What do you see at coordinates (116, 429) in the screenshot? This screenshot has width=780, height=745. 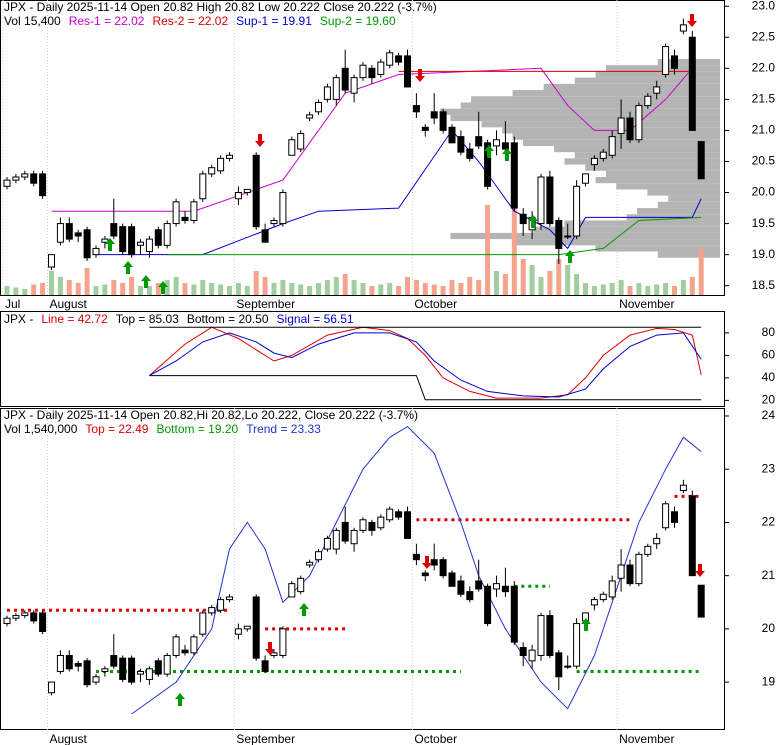 I see `legend-item: Top = 22.49` at bounding box center [116, 429].